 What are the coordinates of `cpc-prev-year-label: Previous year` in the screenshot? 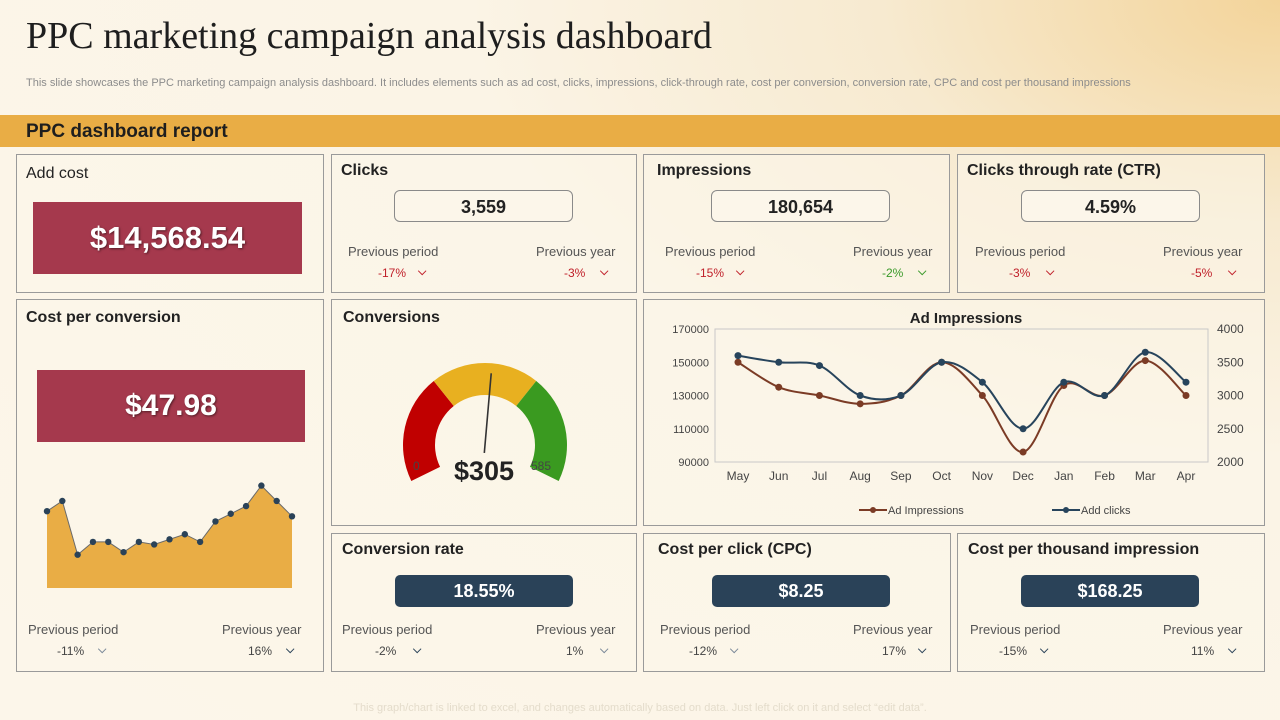 It's located at (893, 629).